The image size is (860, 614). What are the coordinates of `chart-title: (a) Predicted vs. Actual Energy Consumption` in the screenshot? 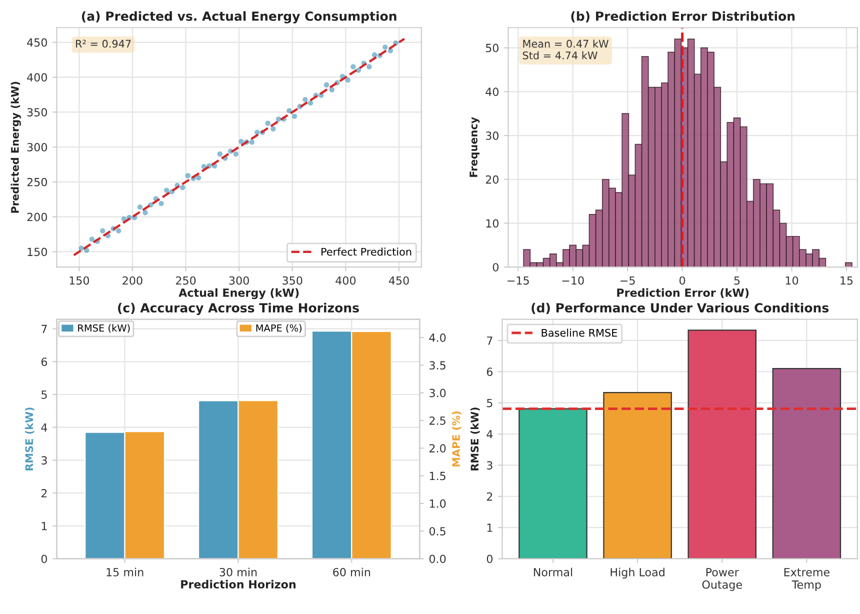 It's located at (239, 17).